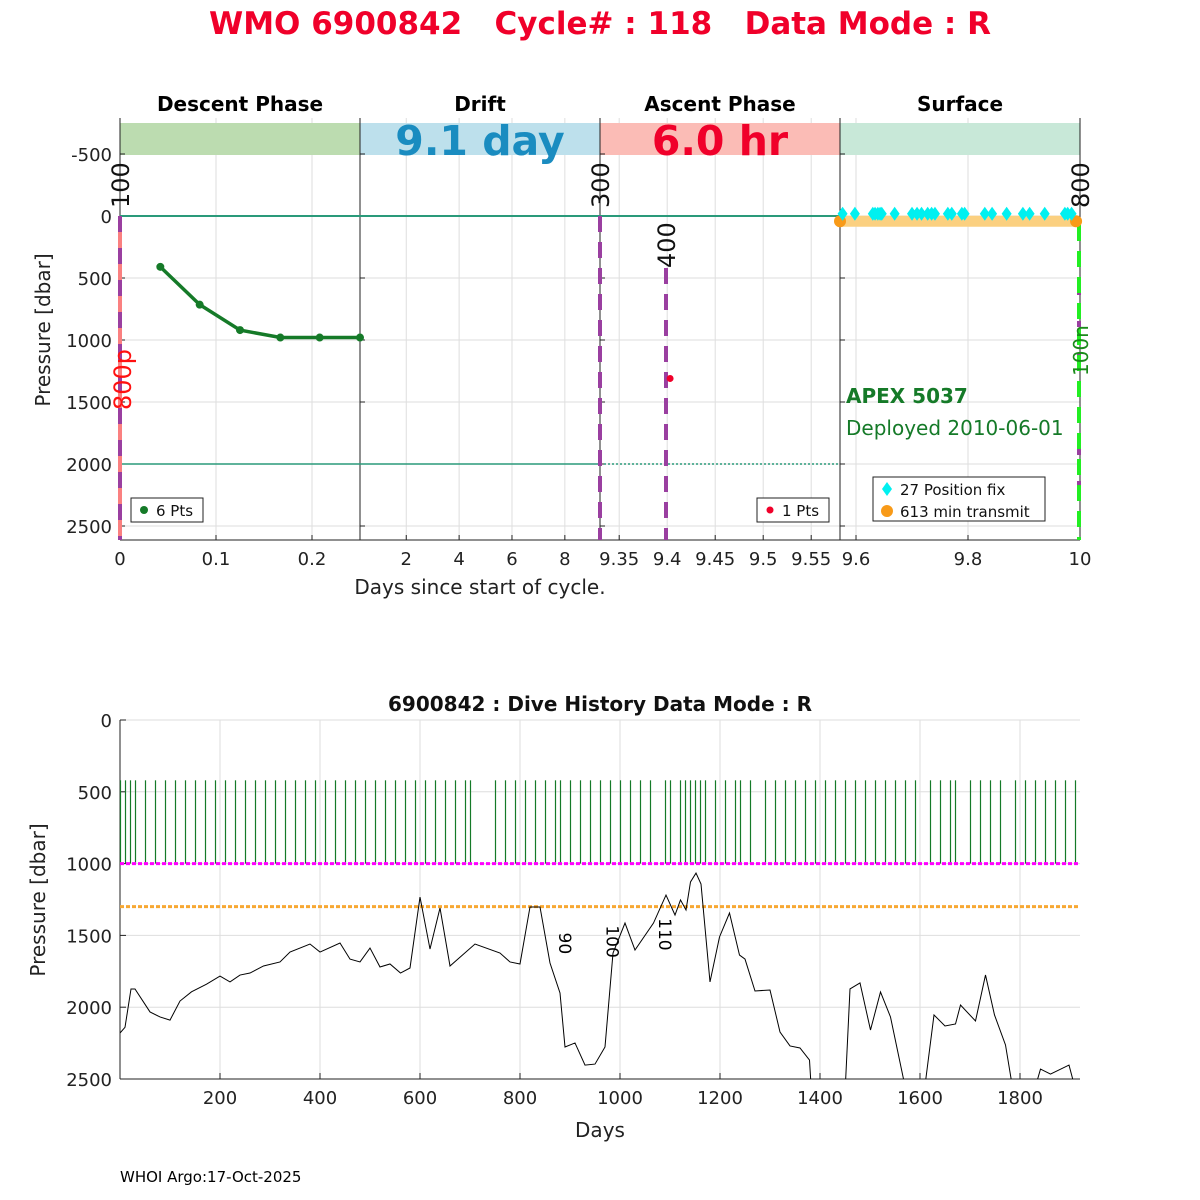 The height and width of the screenshot is (1200, 1200). I want to click on y-tick-label: 1500, so click(89, 936).